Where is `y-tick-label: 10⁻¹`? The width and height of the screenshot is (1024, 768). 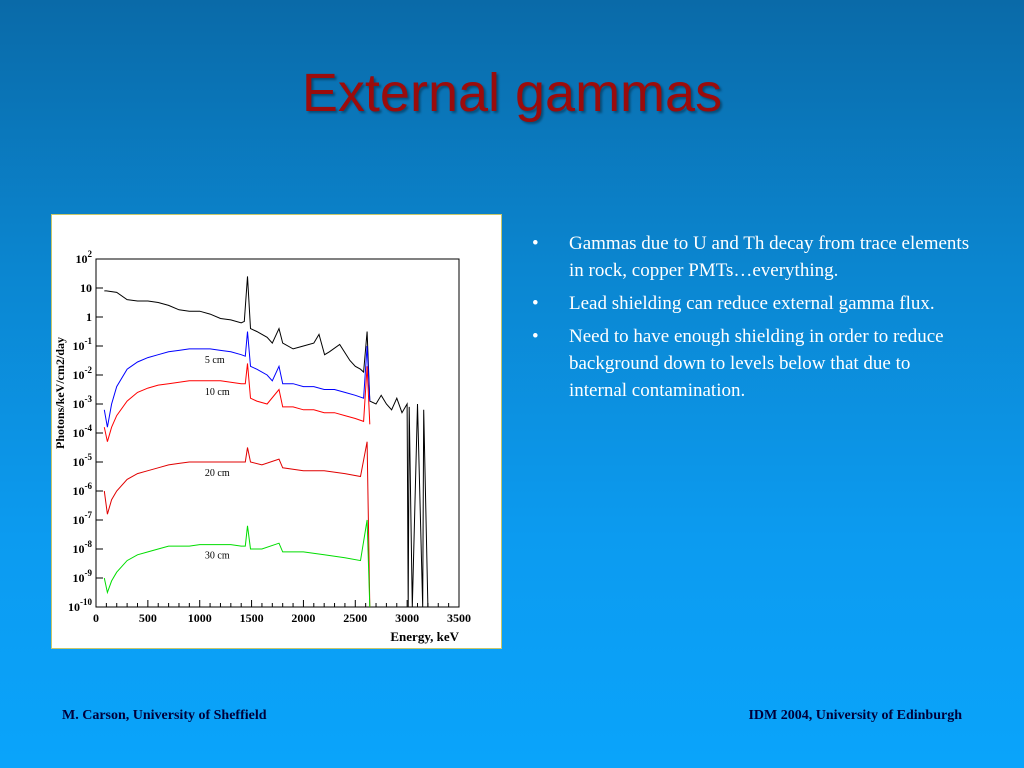
y-tick-label: 10⁻¹ is located at coordinates (83, 344).